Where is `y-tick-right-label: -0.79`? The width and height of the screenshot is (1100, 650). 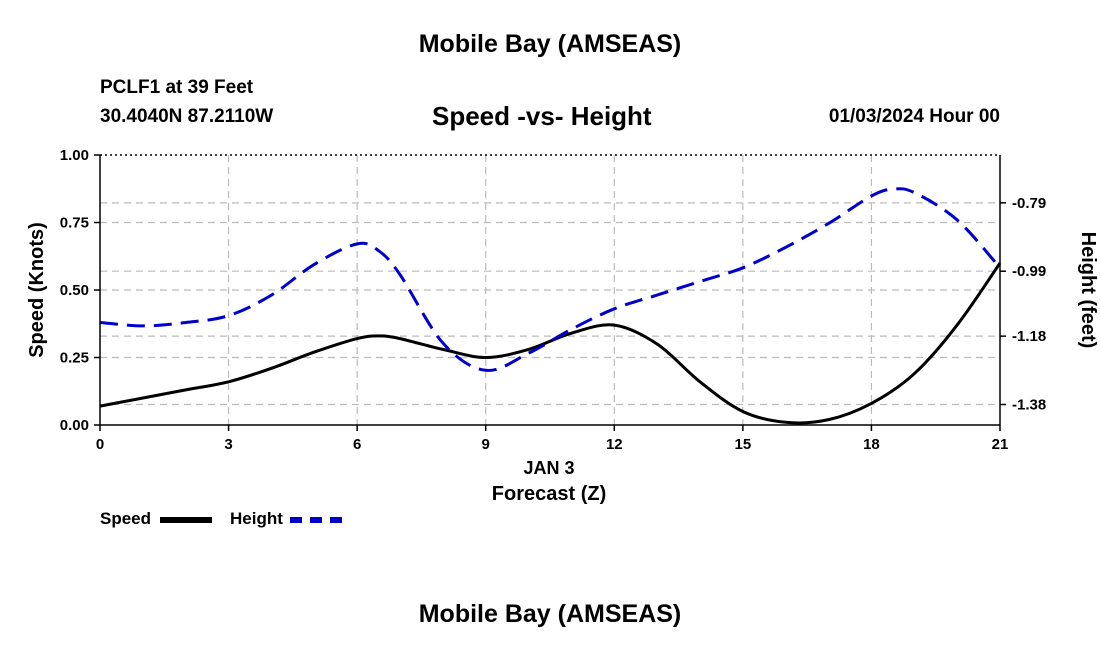 y-tick-right-label: -0.79 is located at coordinates (1029, 203).